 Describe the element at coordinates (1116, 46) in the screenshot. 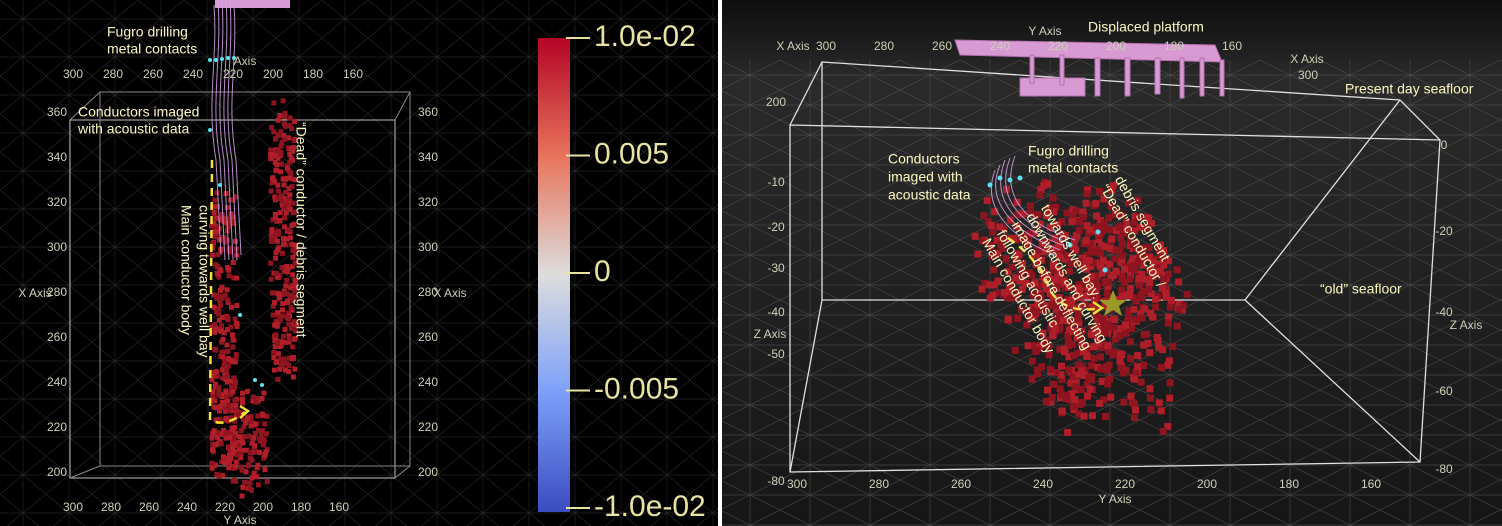

I see `tick-label: 200` at that location.